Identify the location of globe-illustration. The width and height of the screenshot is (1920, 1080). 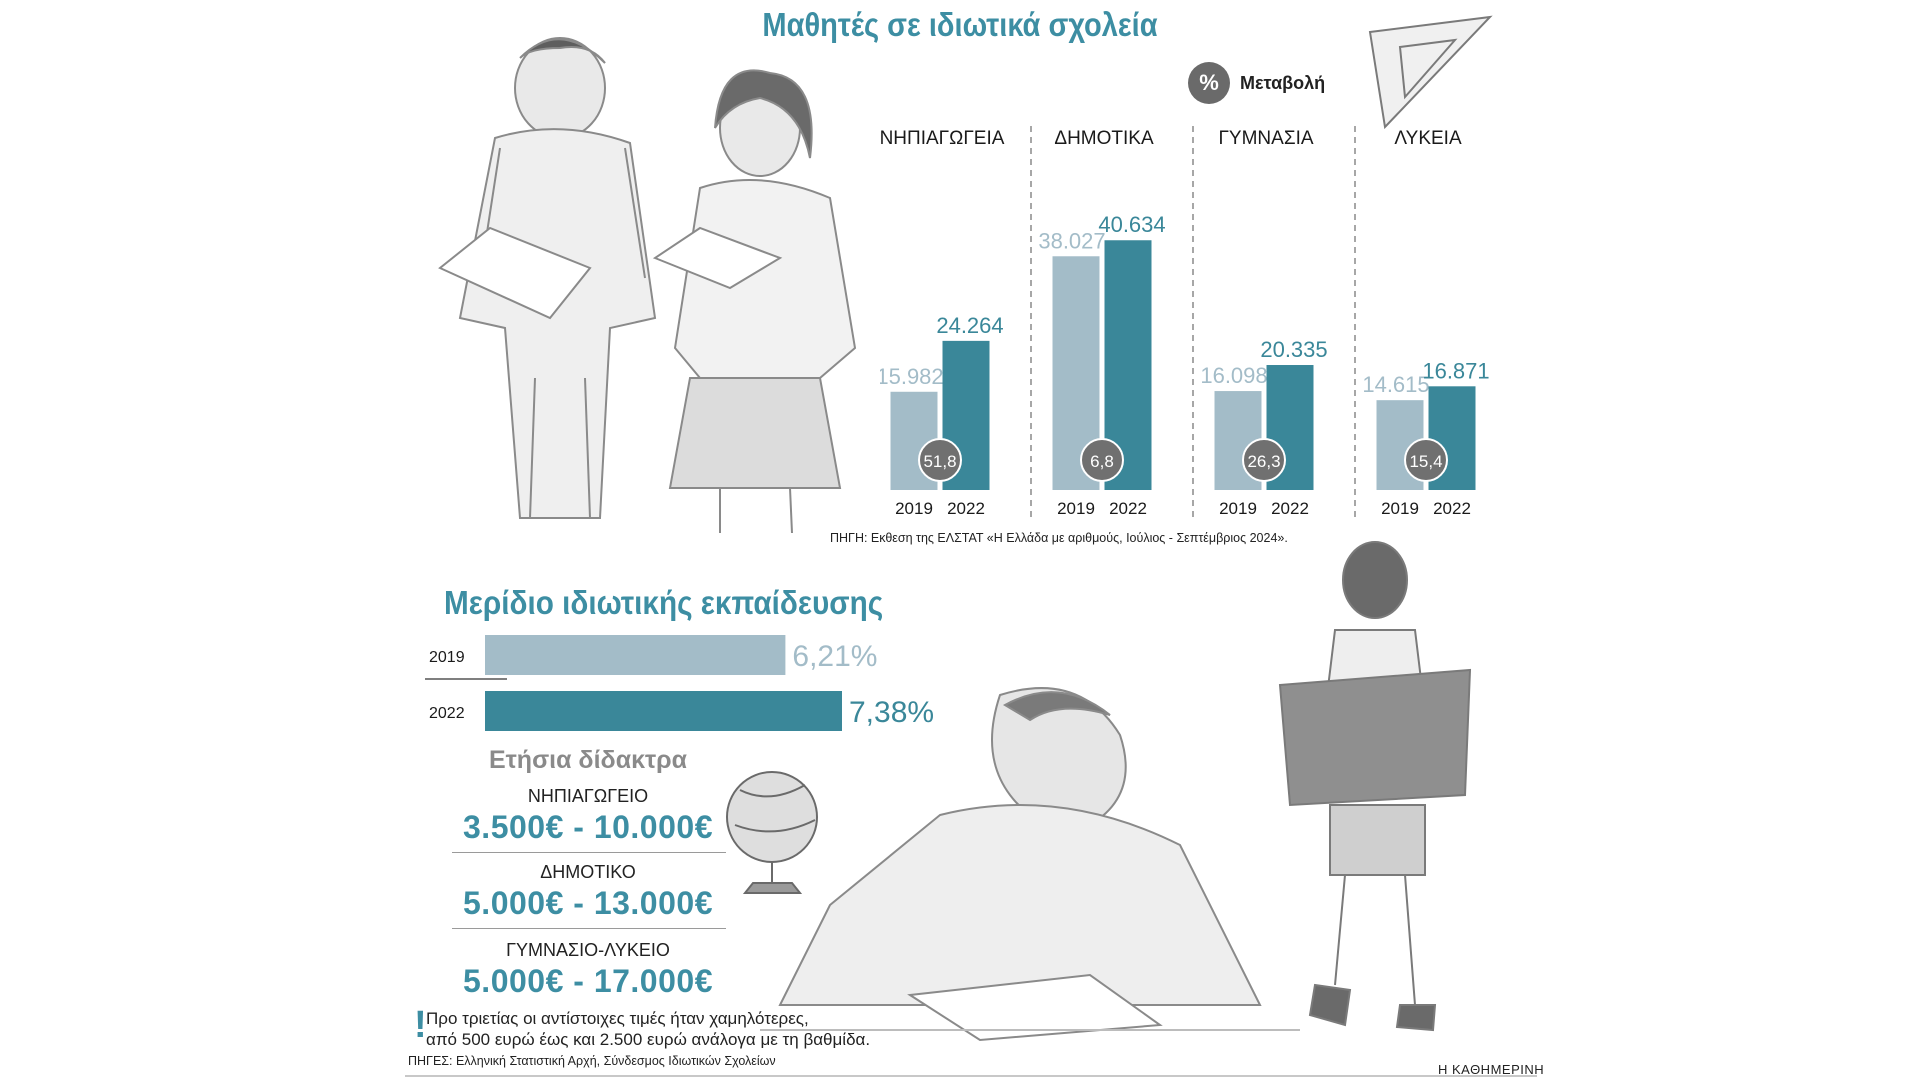
(772, 832).